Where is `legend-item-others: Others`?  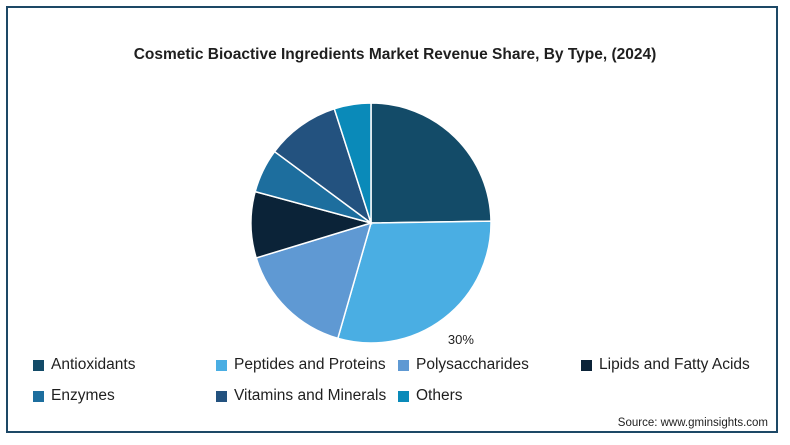
legend-item-others: Others is located at coordinates (430, 396).